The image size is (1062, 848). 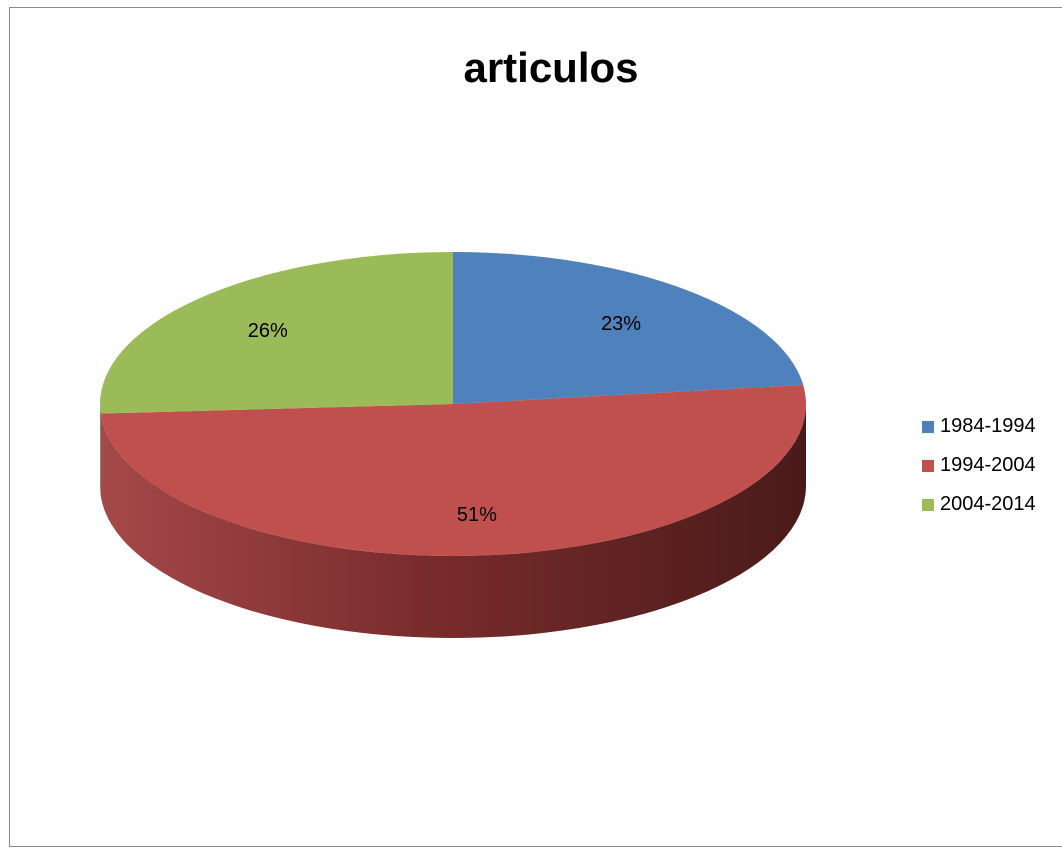 I want to click on legend-item-1994-2004: 1994-2004, so click(x=979, y=465).